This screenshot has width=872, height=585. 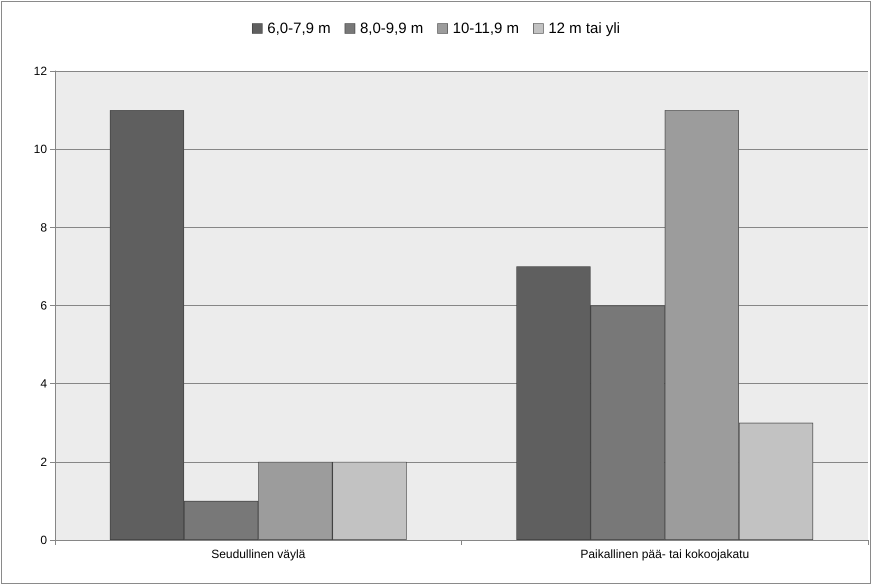 What do you see at coordinates (665, 554) in the screenshot?
I see `x-tick-label: Paikallinen pää- tai kokoojakatu` at bounding box center [665, 554].